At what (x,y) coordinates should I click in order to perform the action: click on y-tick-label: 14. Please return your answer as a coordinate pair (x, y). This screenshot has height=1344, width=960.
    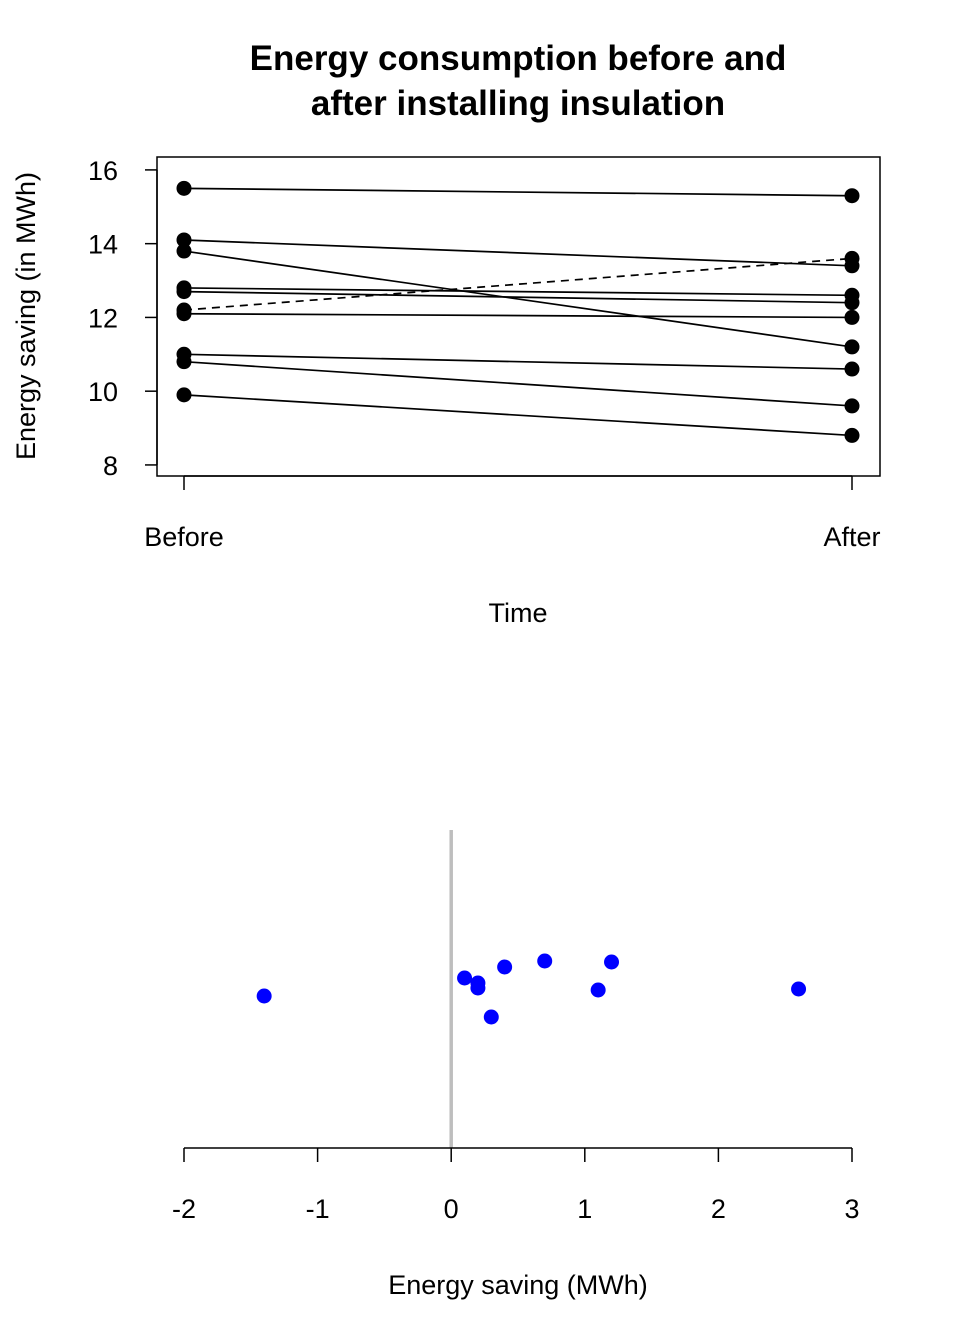
    Looking at the image, I should click on (103, 245).